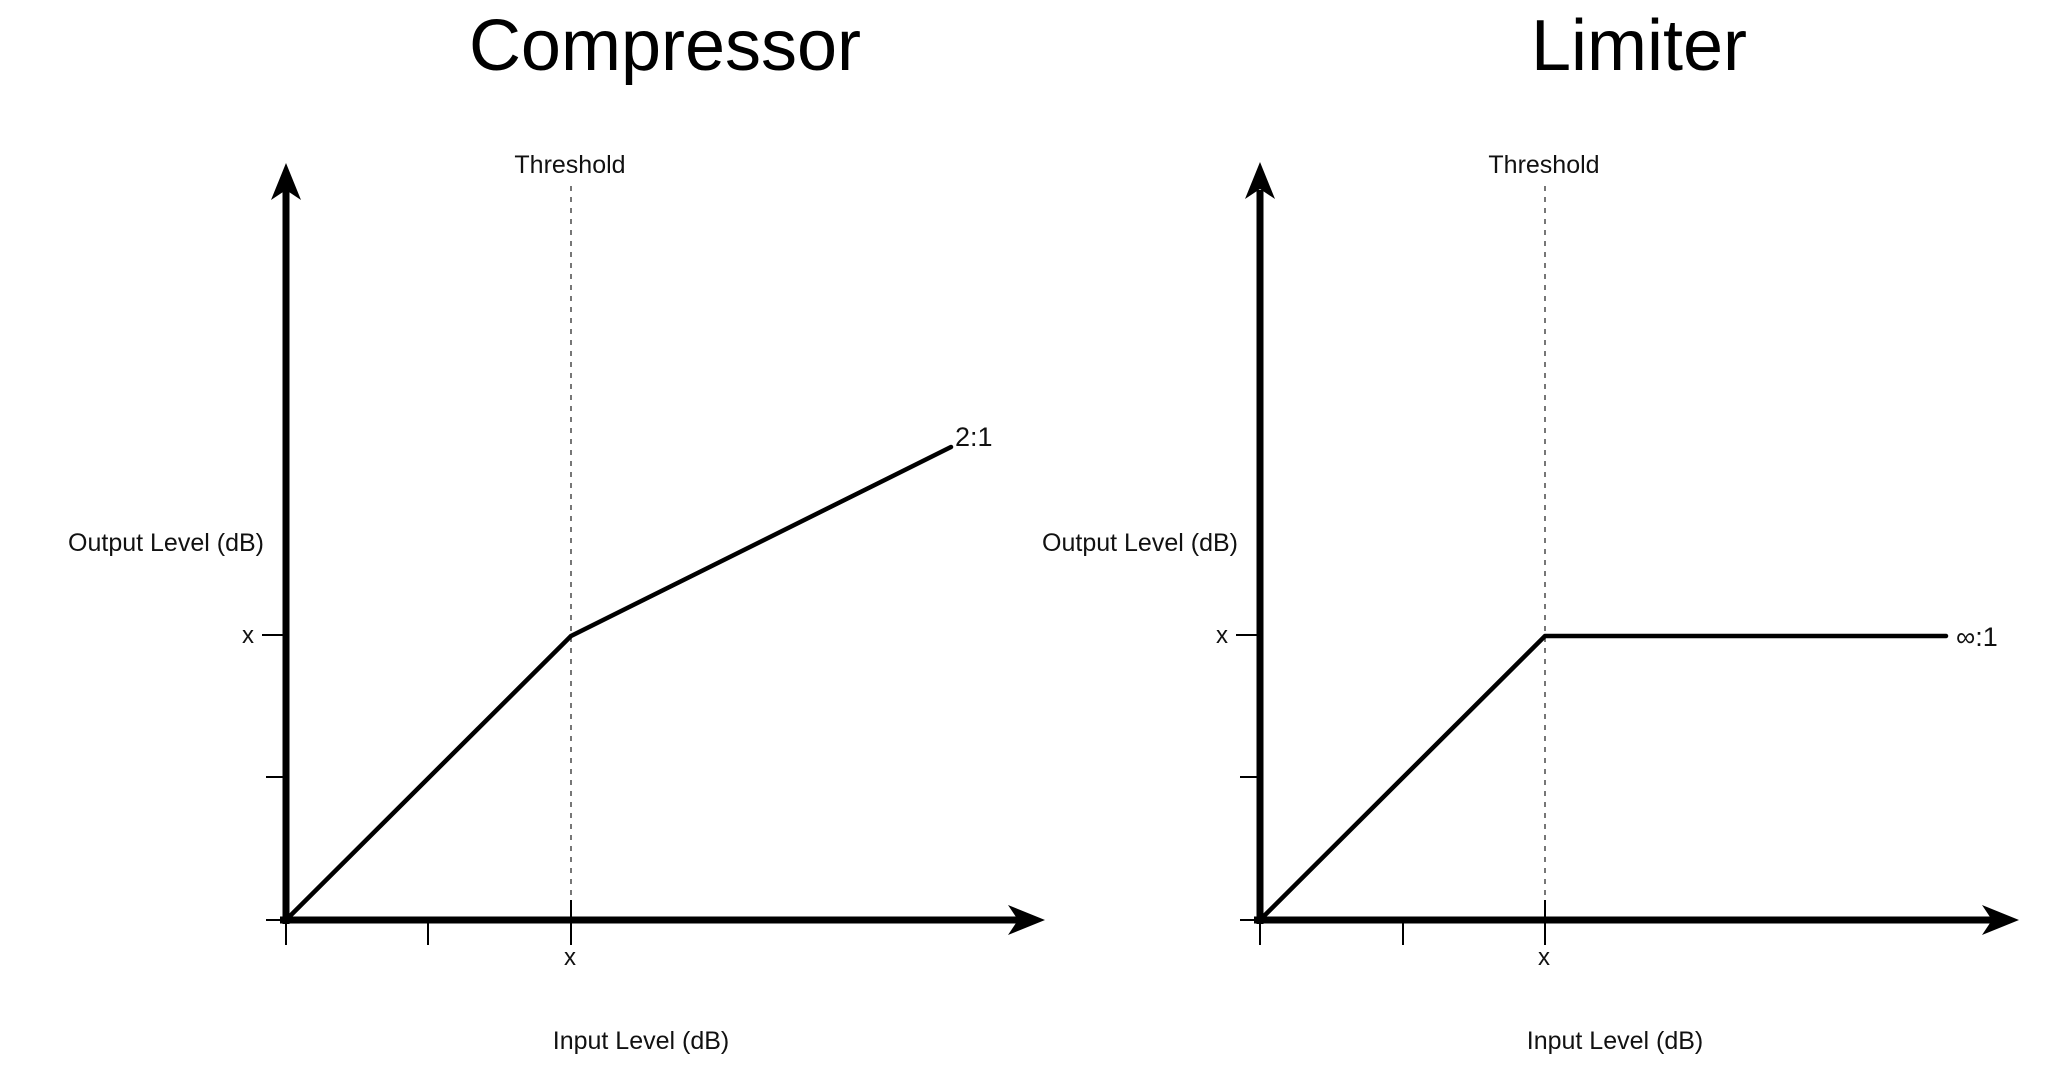 The image size is (2048, 1065). Describe the element at coordinates (286, 181) in the screenshot. I see `compressor-y-axis-arrow-icon` at that location.